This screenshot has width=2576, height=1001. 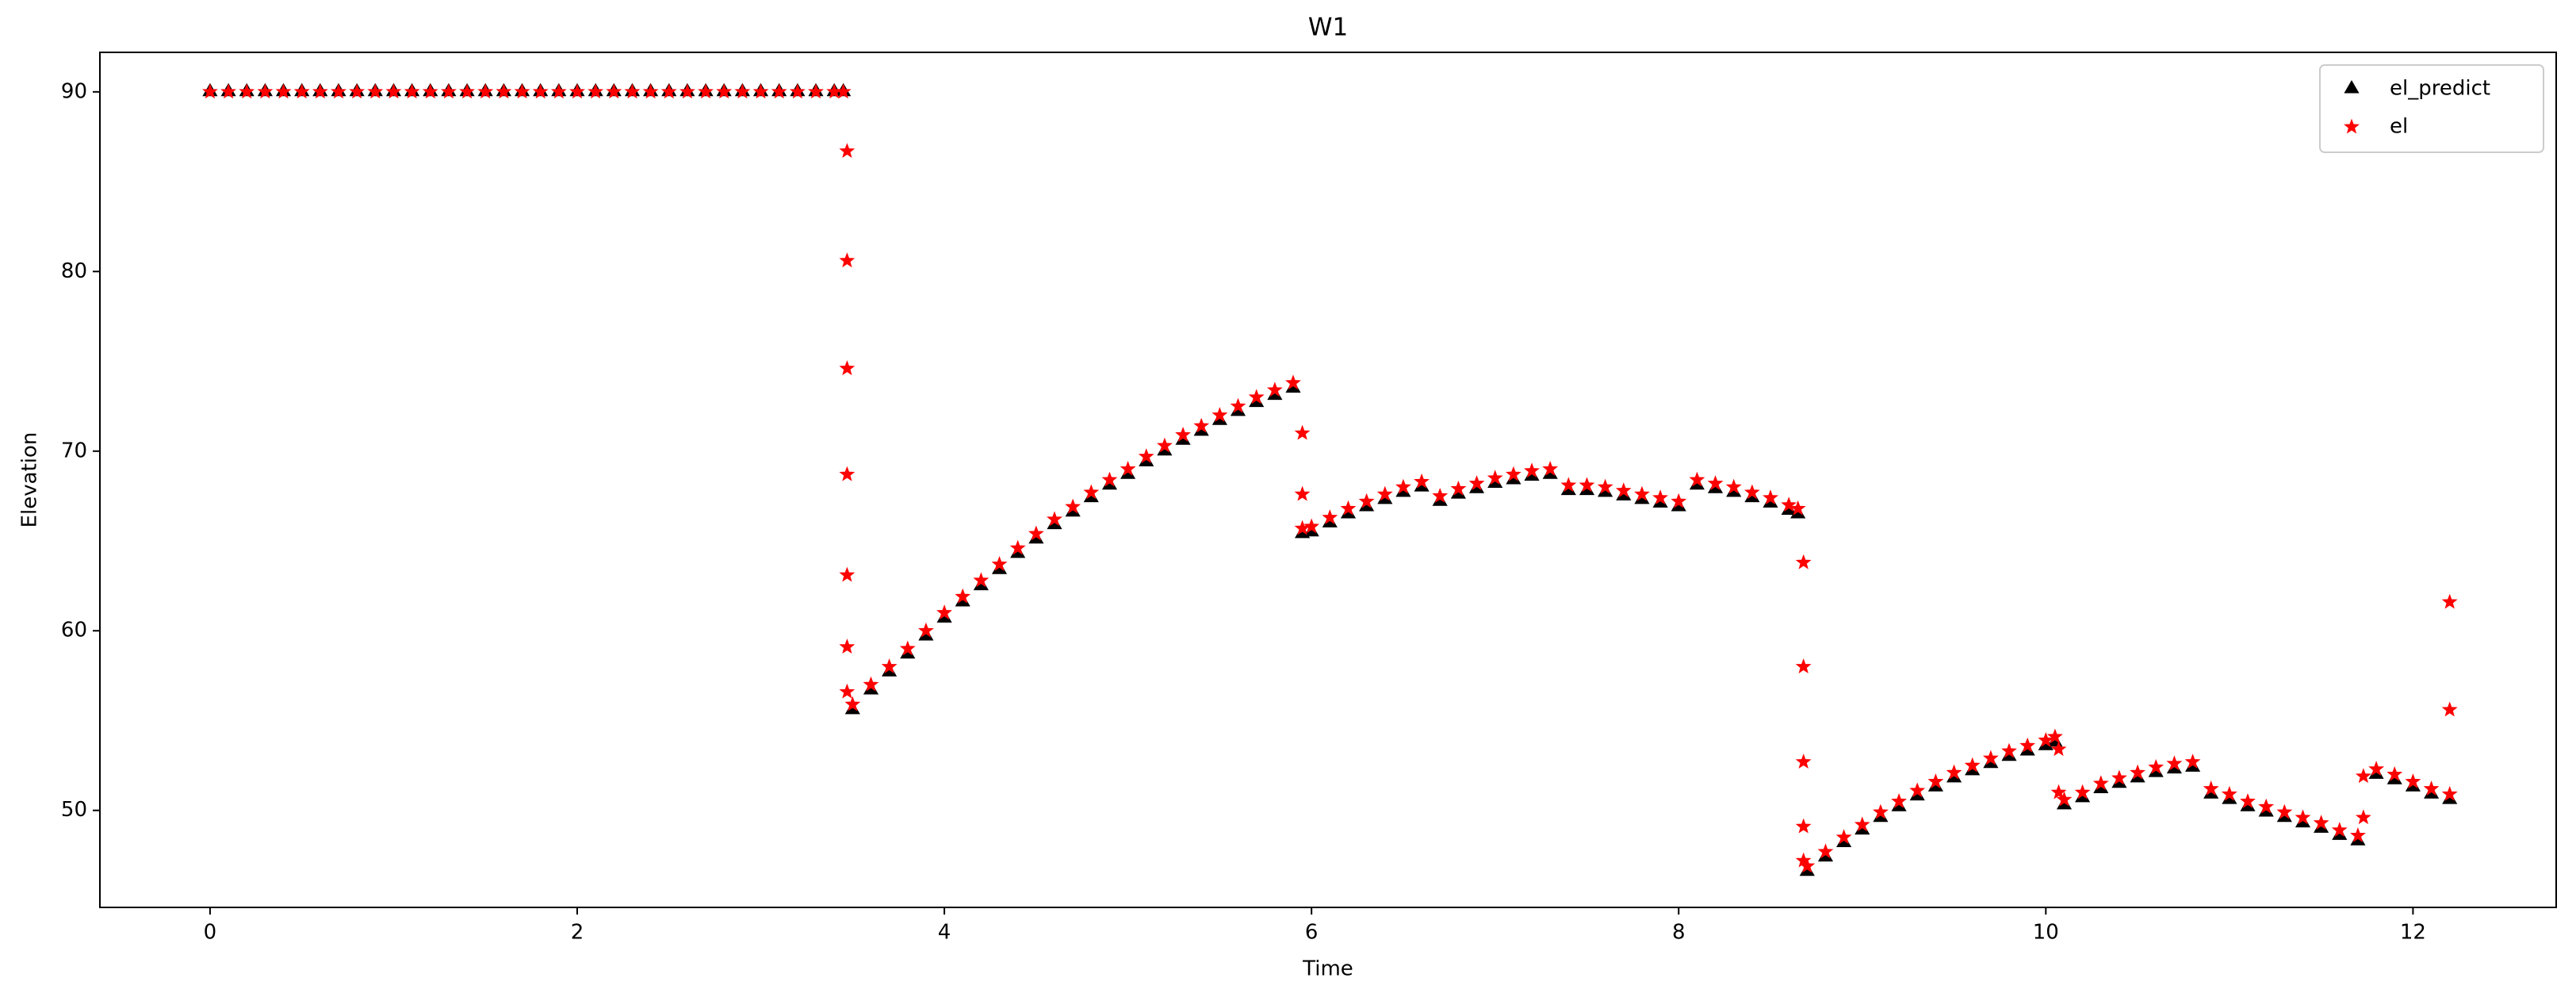 I want to click on x-tick-label: 4, so click(x=944, y=933).